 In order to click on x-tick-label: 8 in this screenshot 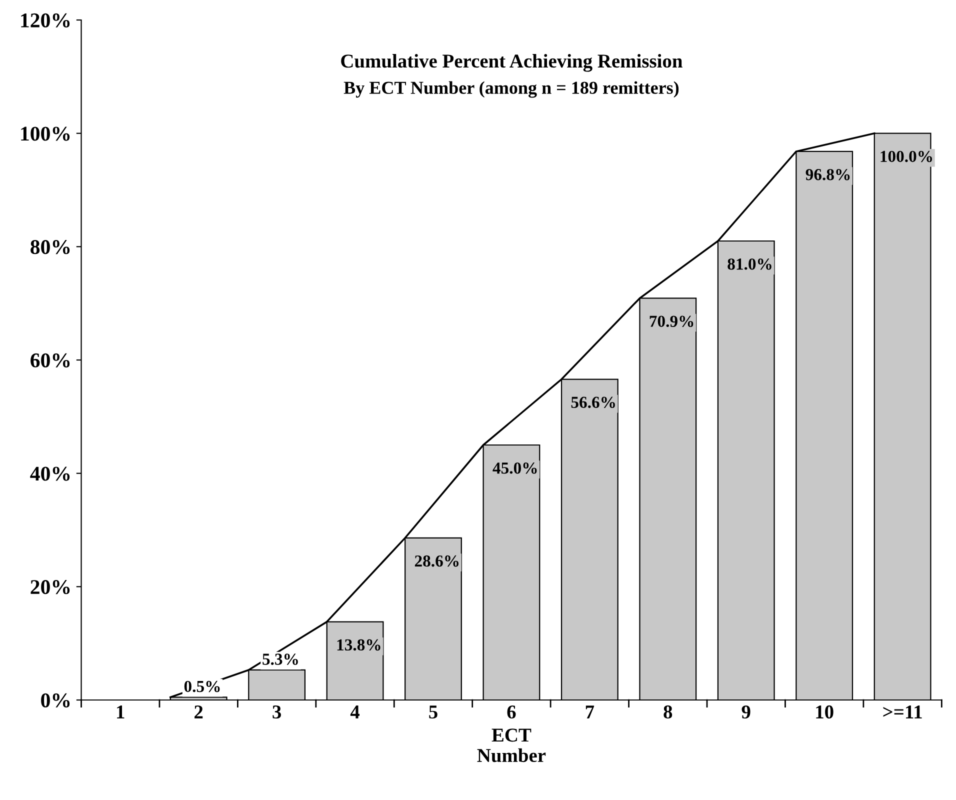, I will do `click(668, 712)`.